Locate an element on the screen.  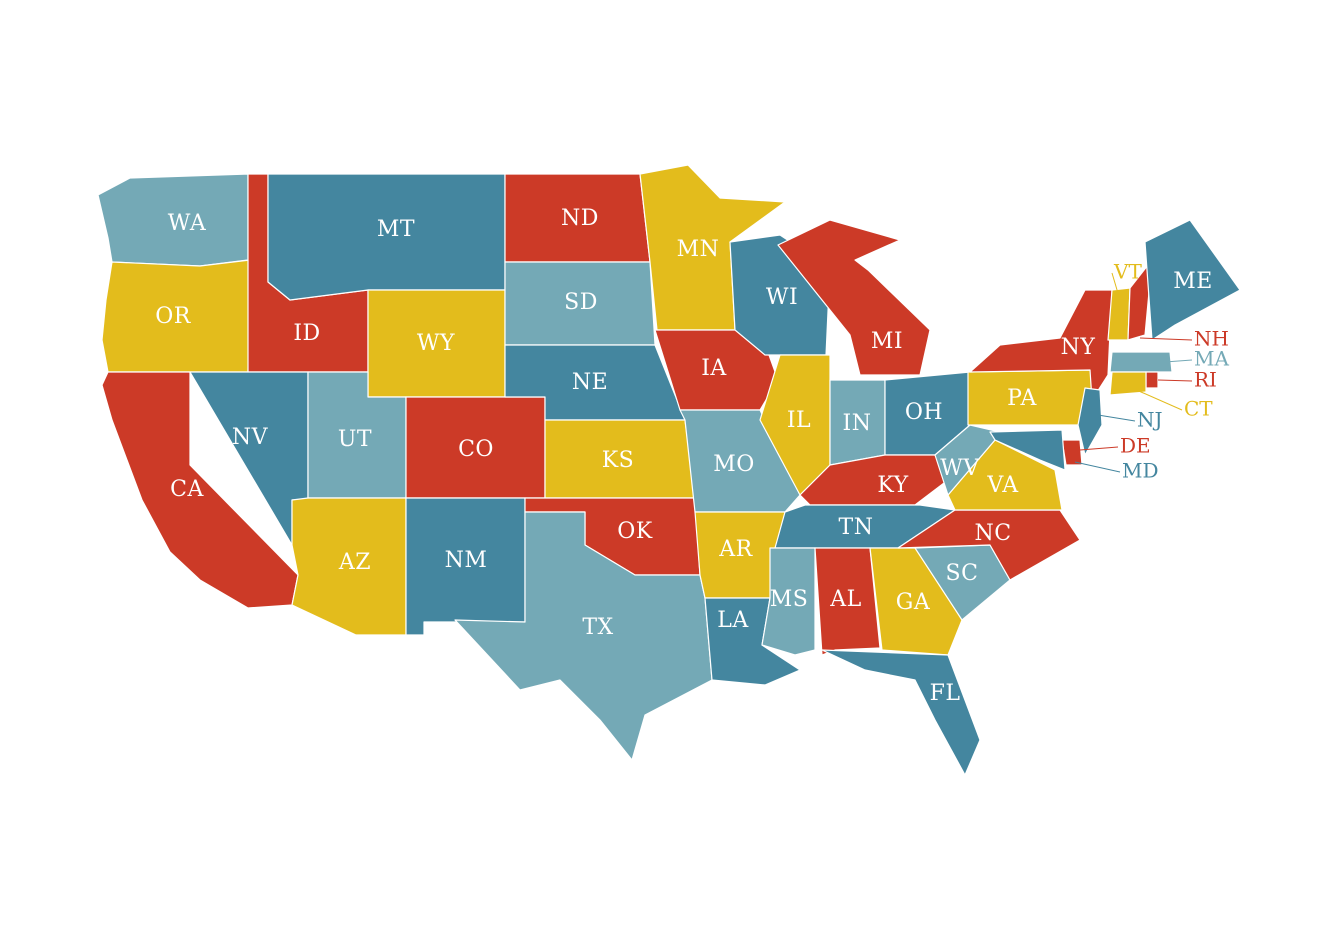
state-label-ga: GA is located at coordinates (913, 602).